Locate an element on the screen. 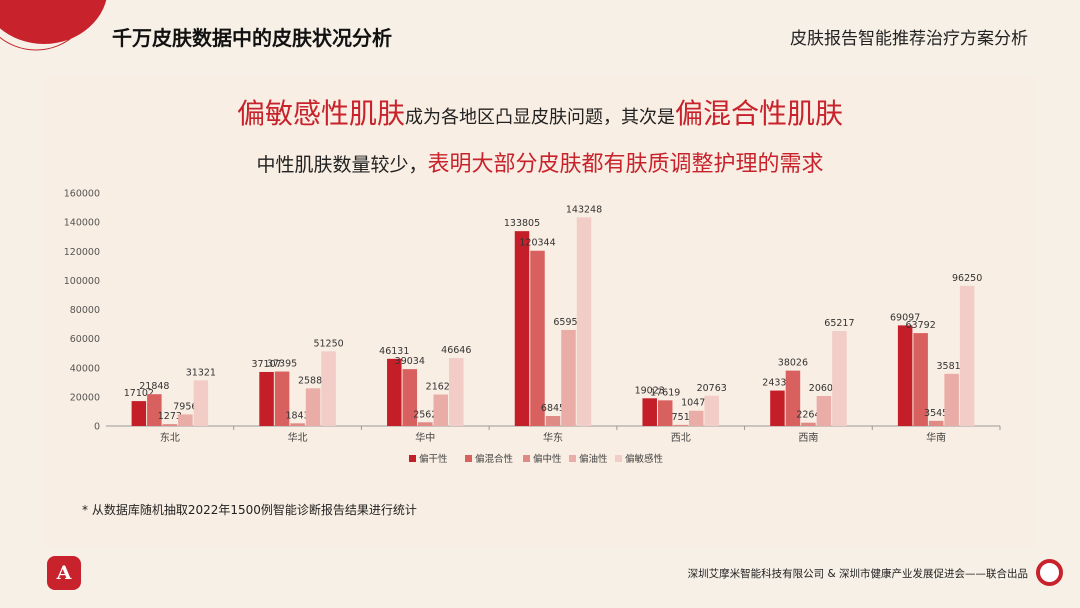  bar-data-label: 38026 is located at coordinates (793, 363).